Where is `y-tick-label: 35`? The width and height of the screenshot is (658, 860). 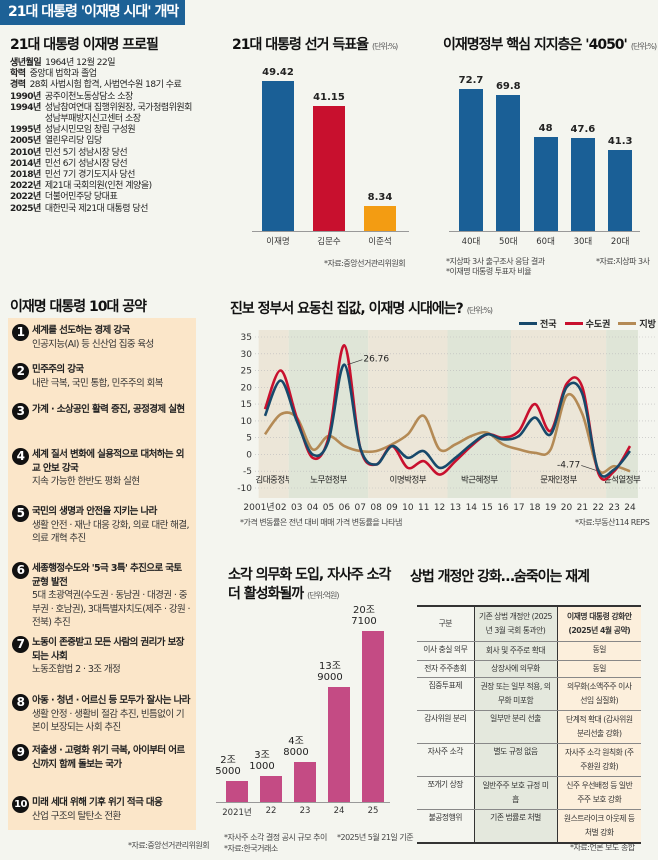 y-tick-label: 35 is located at coordinates (246, 338).